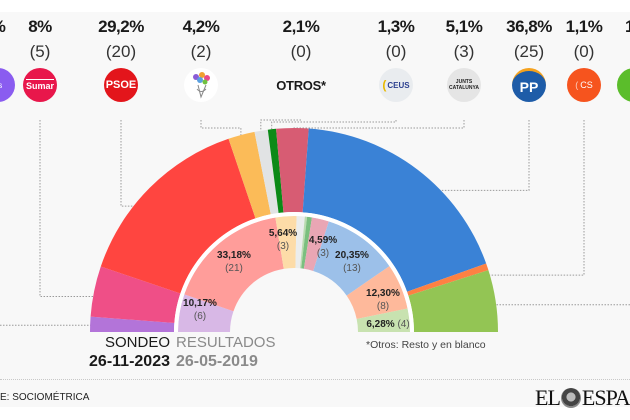 The width and height of the screenshot is (630, 420). I want to click on party-pct: 8%, so click(40, 26).